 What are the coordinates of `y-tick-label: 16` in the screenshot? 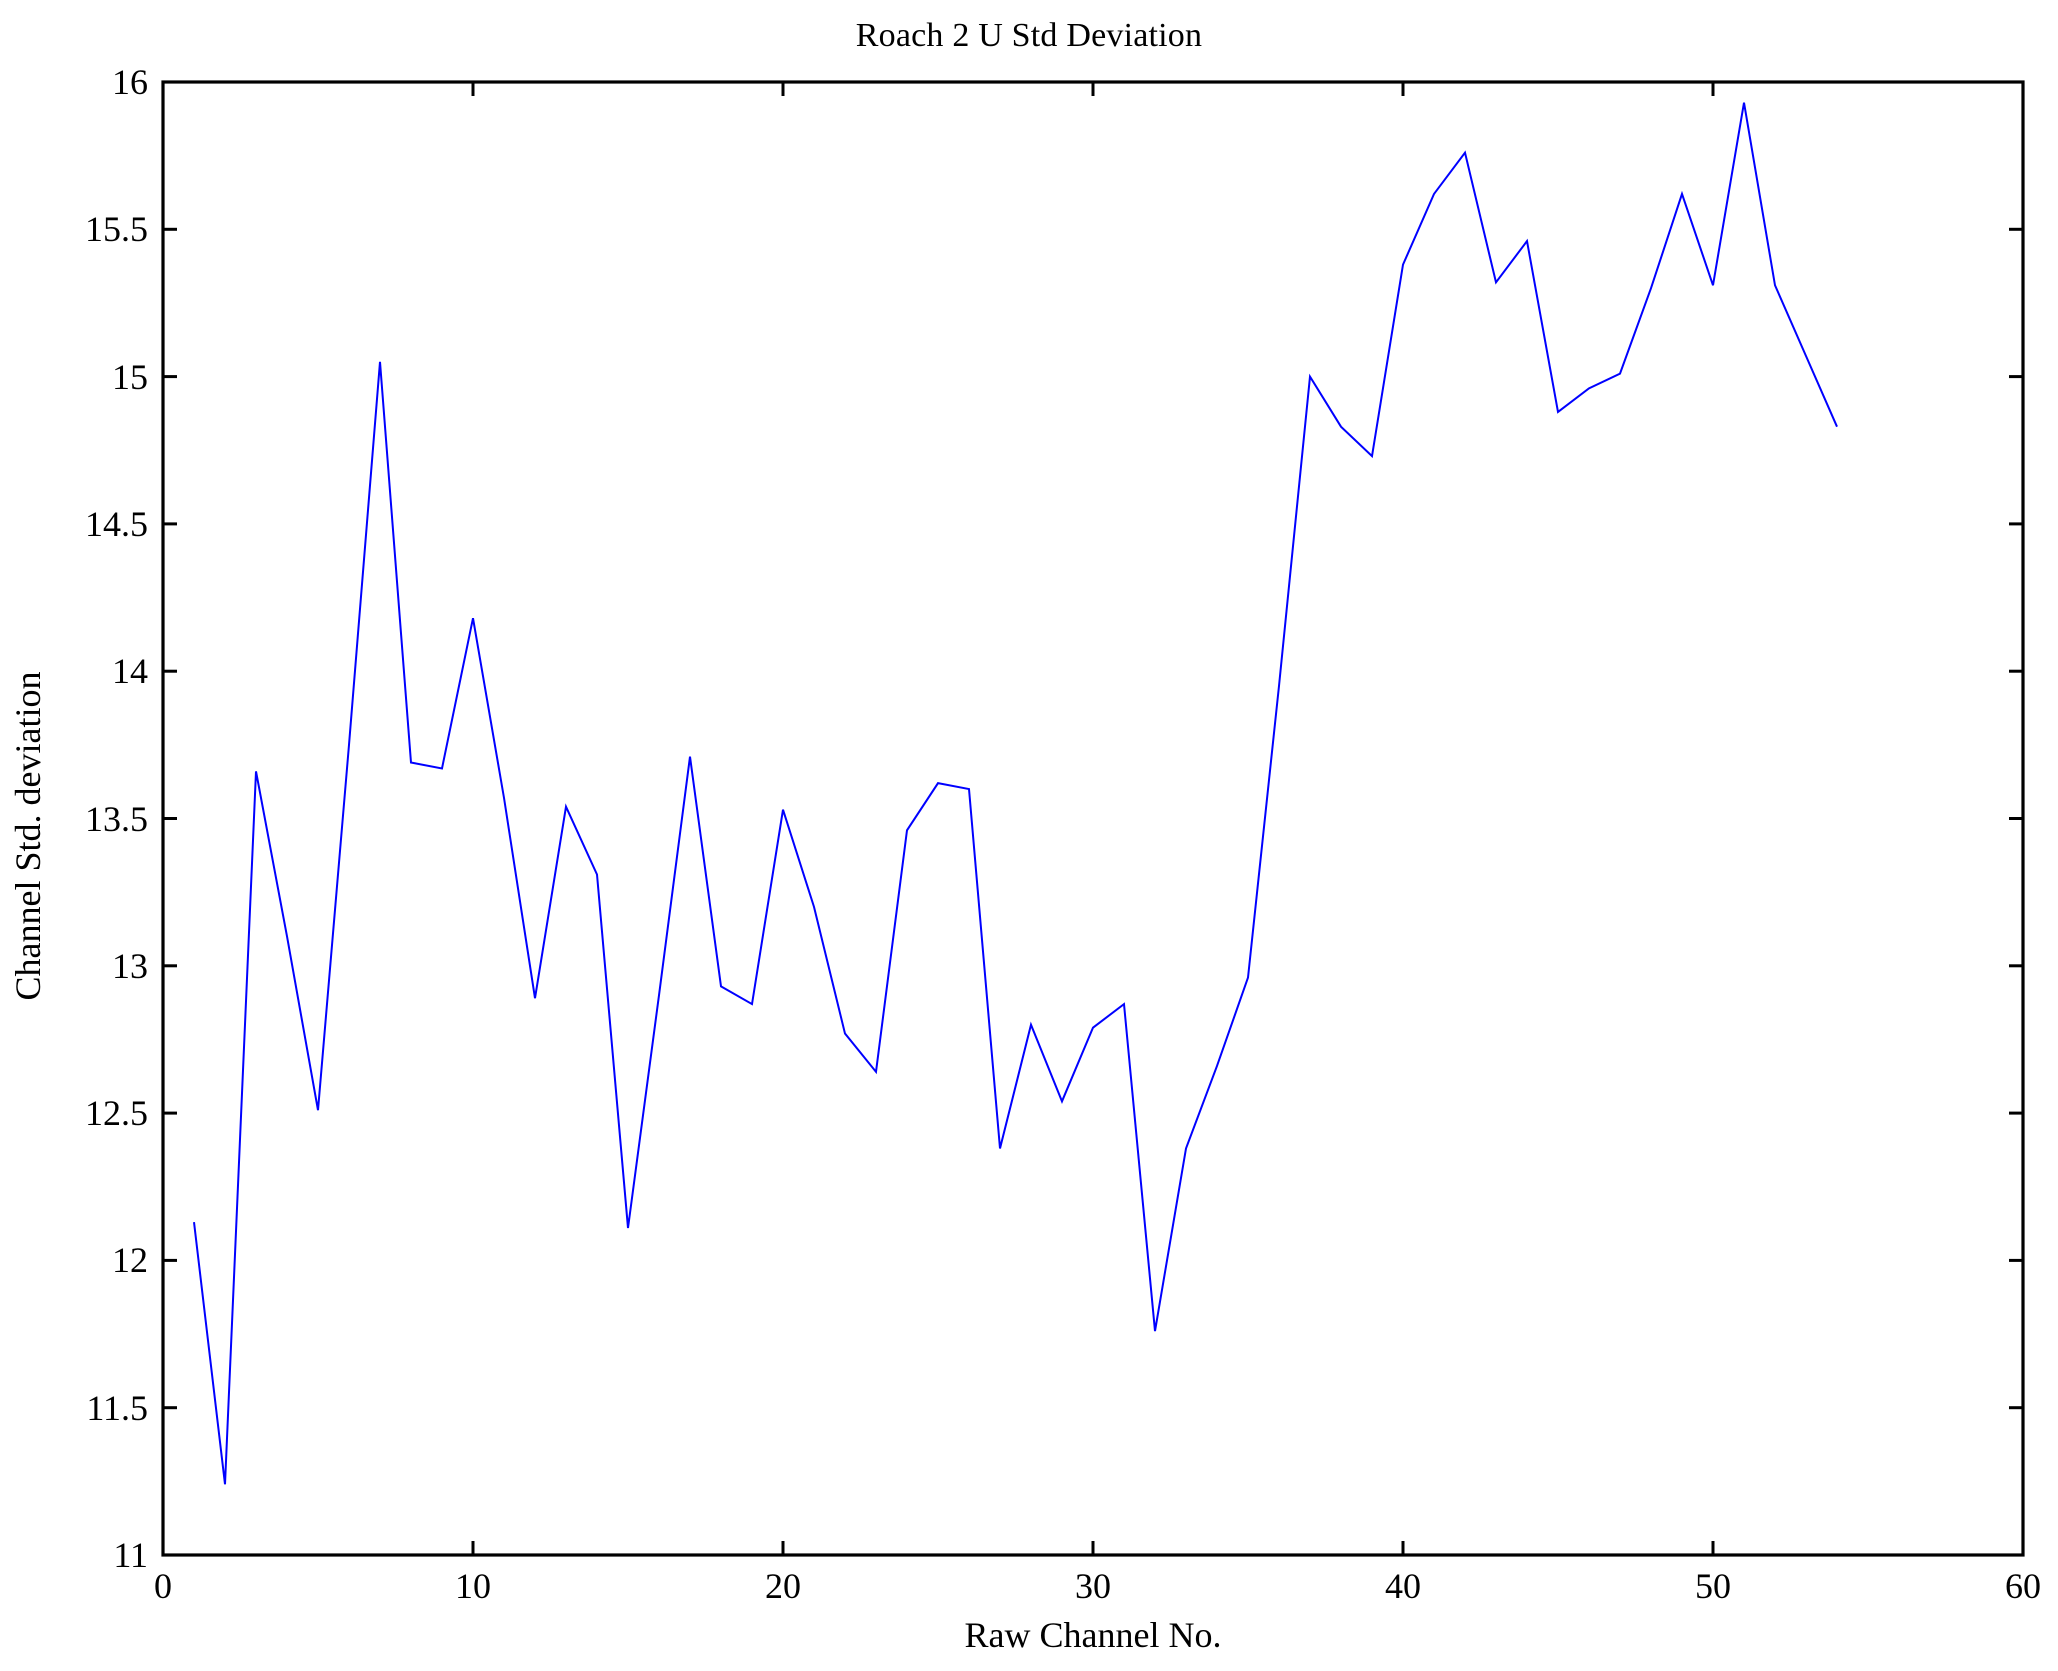 It's located at (130, 82).